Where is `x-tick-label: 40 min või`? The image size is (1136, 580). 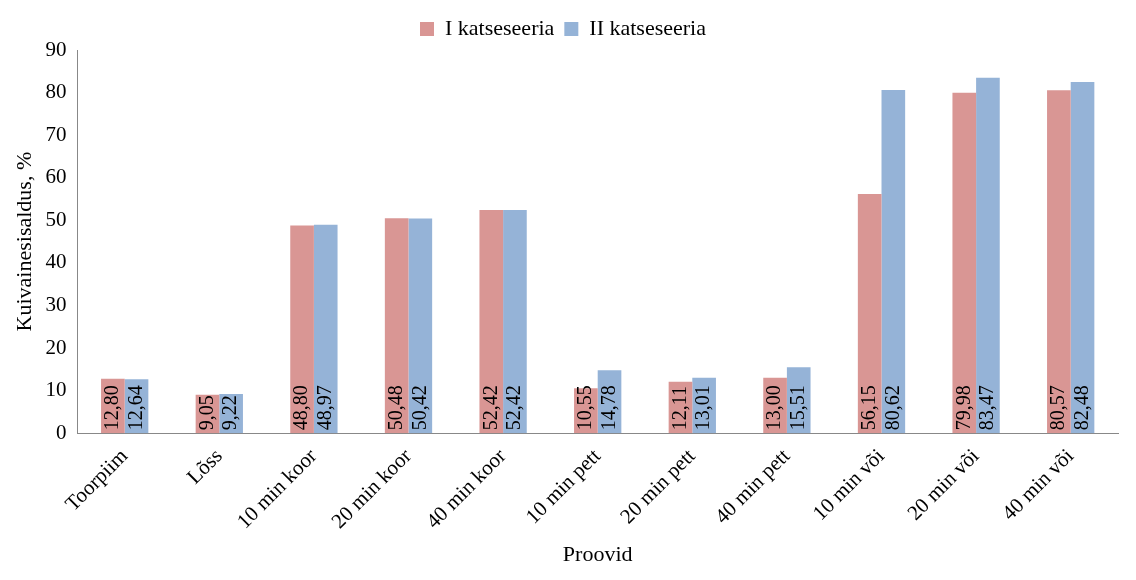 x-tick-label: 40 min või is located at coordinates (1037, 484).